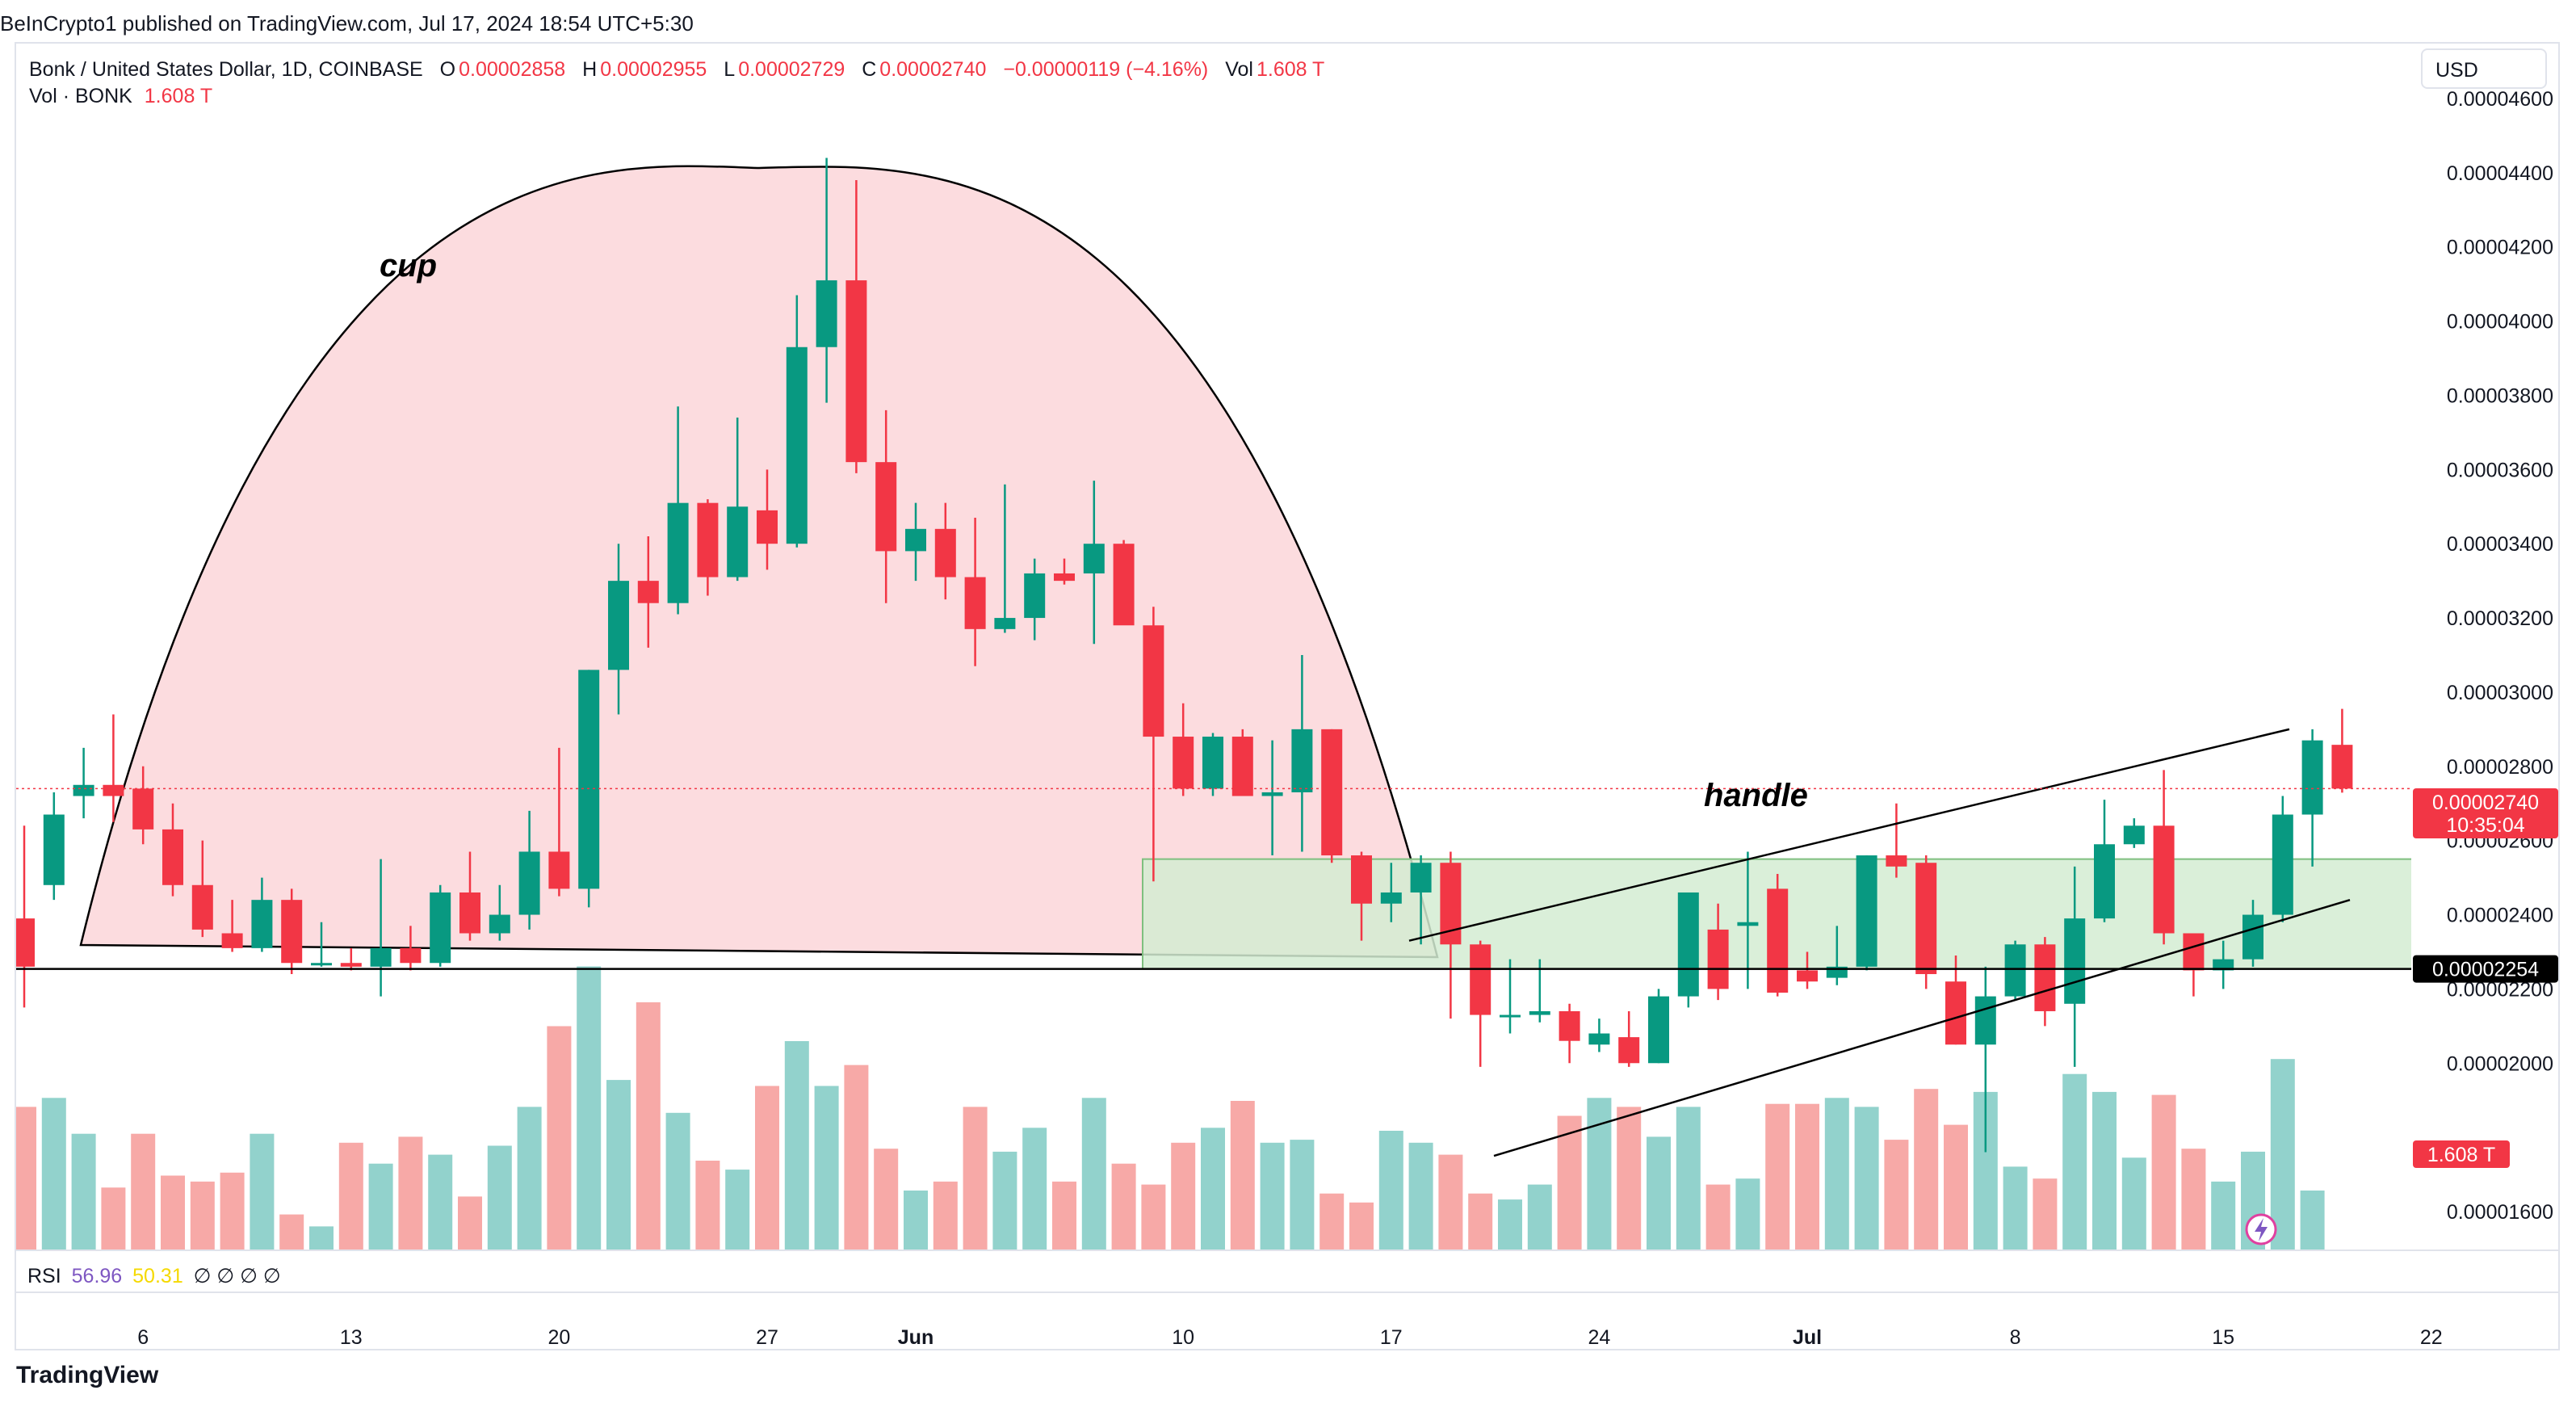 This screenshot has width=2576, height=1407. Describe the element at coordinates (590, 69) in the screenshot. I see `high-label: H` at that location.